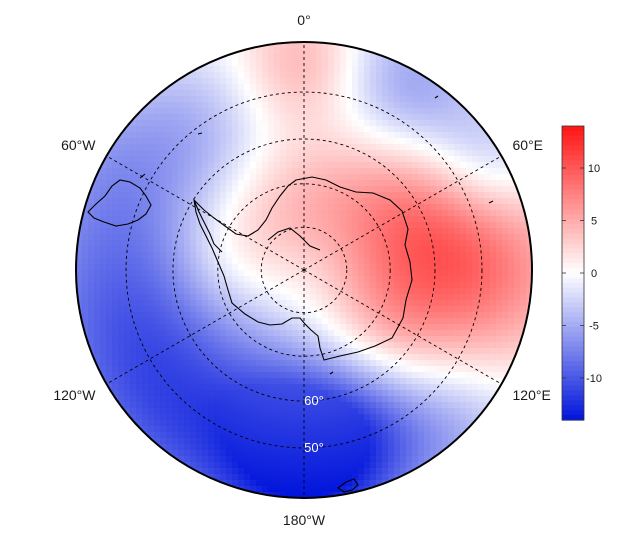 This screenshot has height=552, width=625. Describe the element at coordinates (594, 327) in the screenshot. I see `colorbar-tick-label: -5` at that location.